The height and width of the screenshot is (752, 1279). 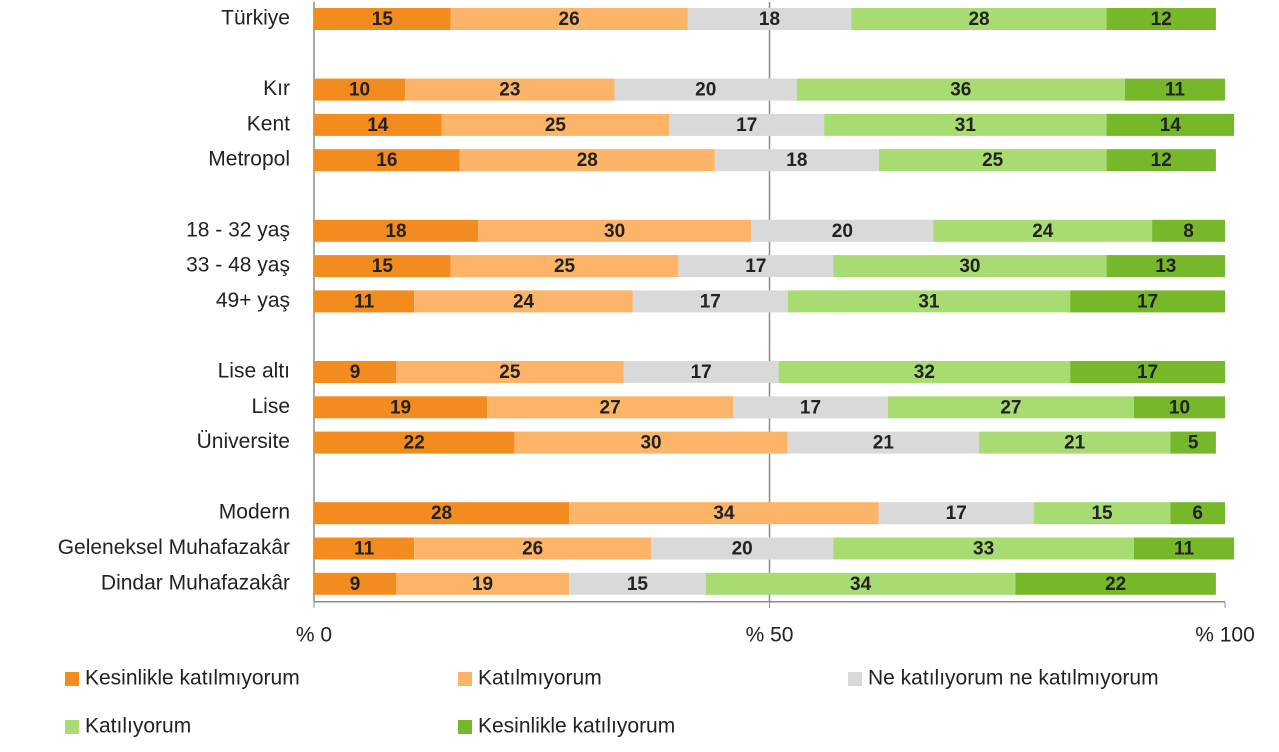 I want to click on data-label: 12, so click(x=1161, y=160).